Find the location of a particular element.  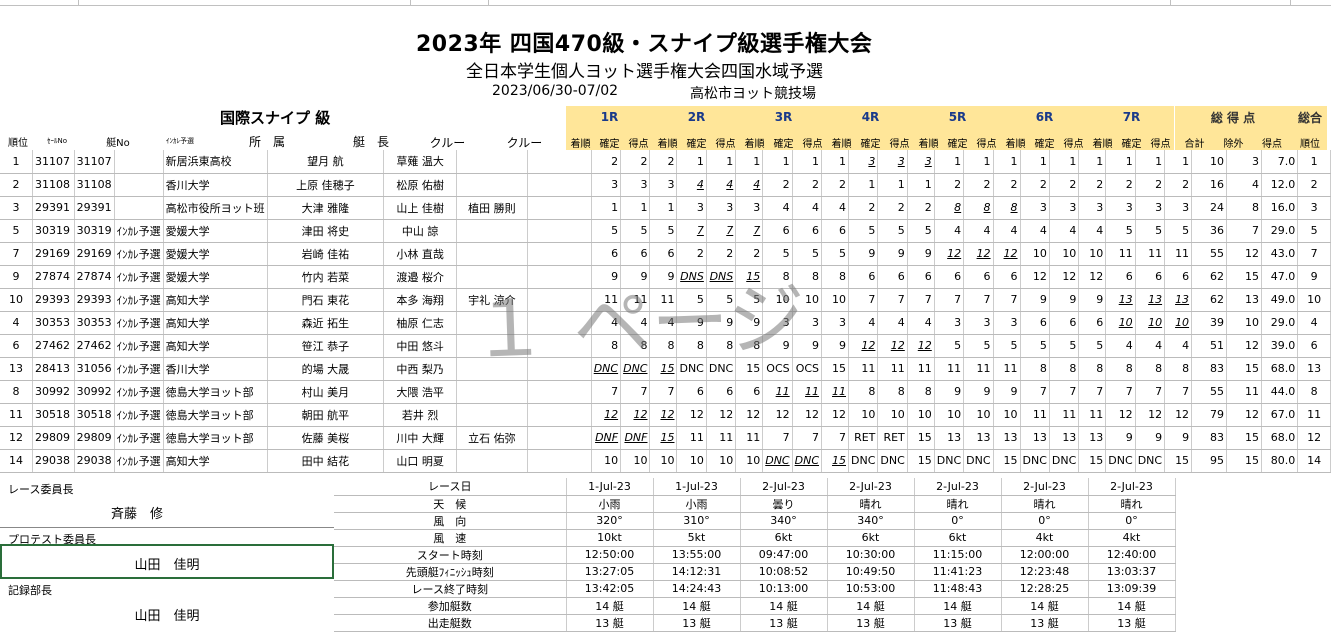

race-2-cell-3: 11 is located at coordinates (749, 438).